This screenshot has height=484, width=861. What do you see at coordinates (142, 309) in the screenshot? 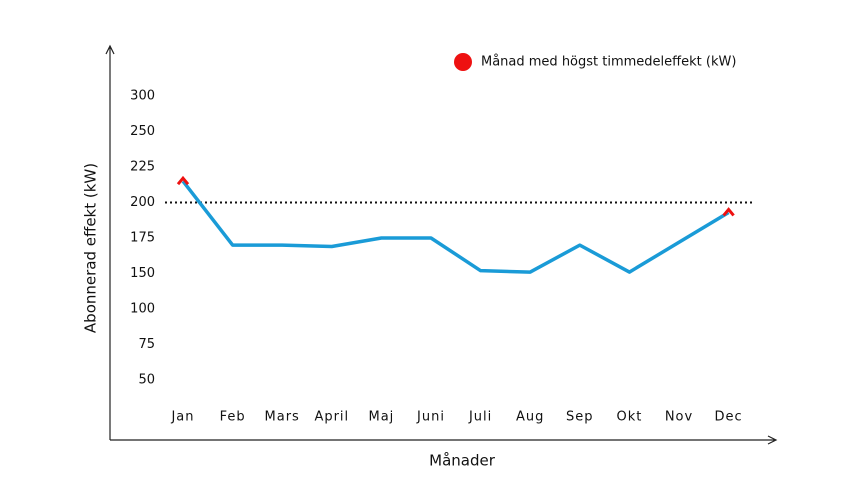
I see `y-tick-label: 100` at bounding box center [142, 309].